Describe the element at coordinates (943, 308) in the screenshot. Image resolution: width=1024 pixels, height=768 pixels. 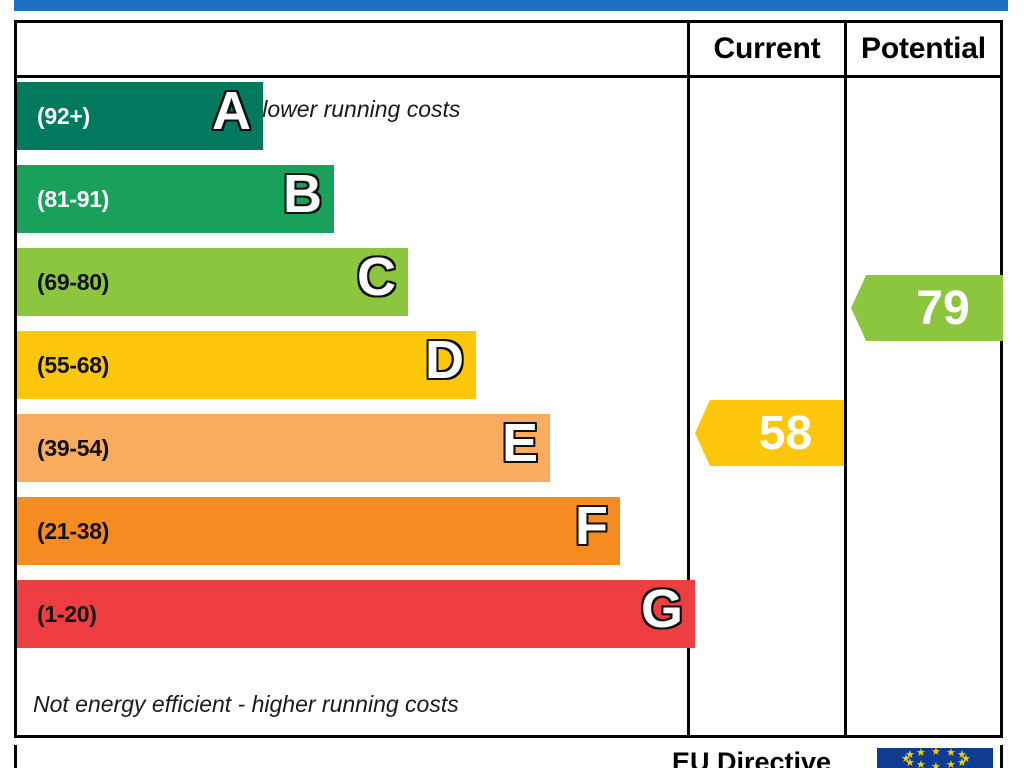
I see `potential-rating-arrow-value: 79` at that location.